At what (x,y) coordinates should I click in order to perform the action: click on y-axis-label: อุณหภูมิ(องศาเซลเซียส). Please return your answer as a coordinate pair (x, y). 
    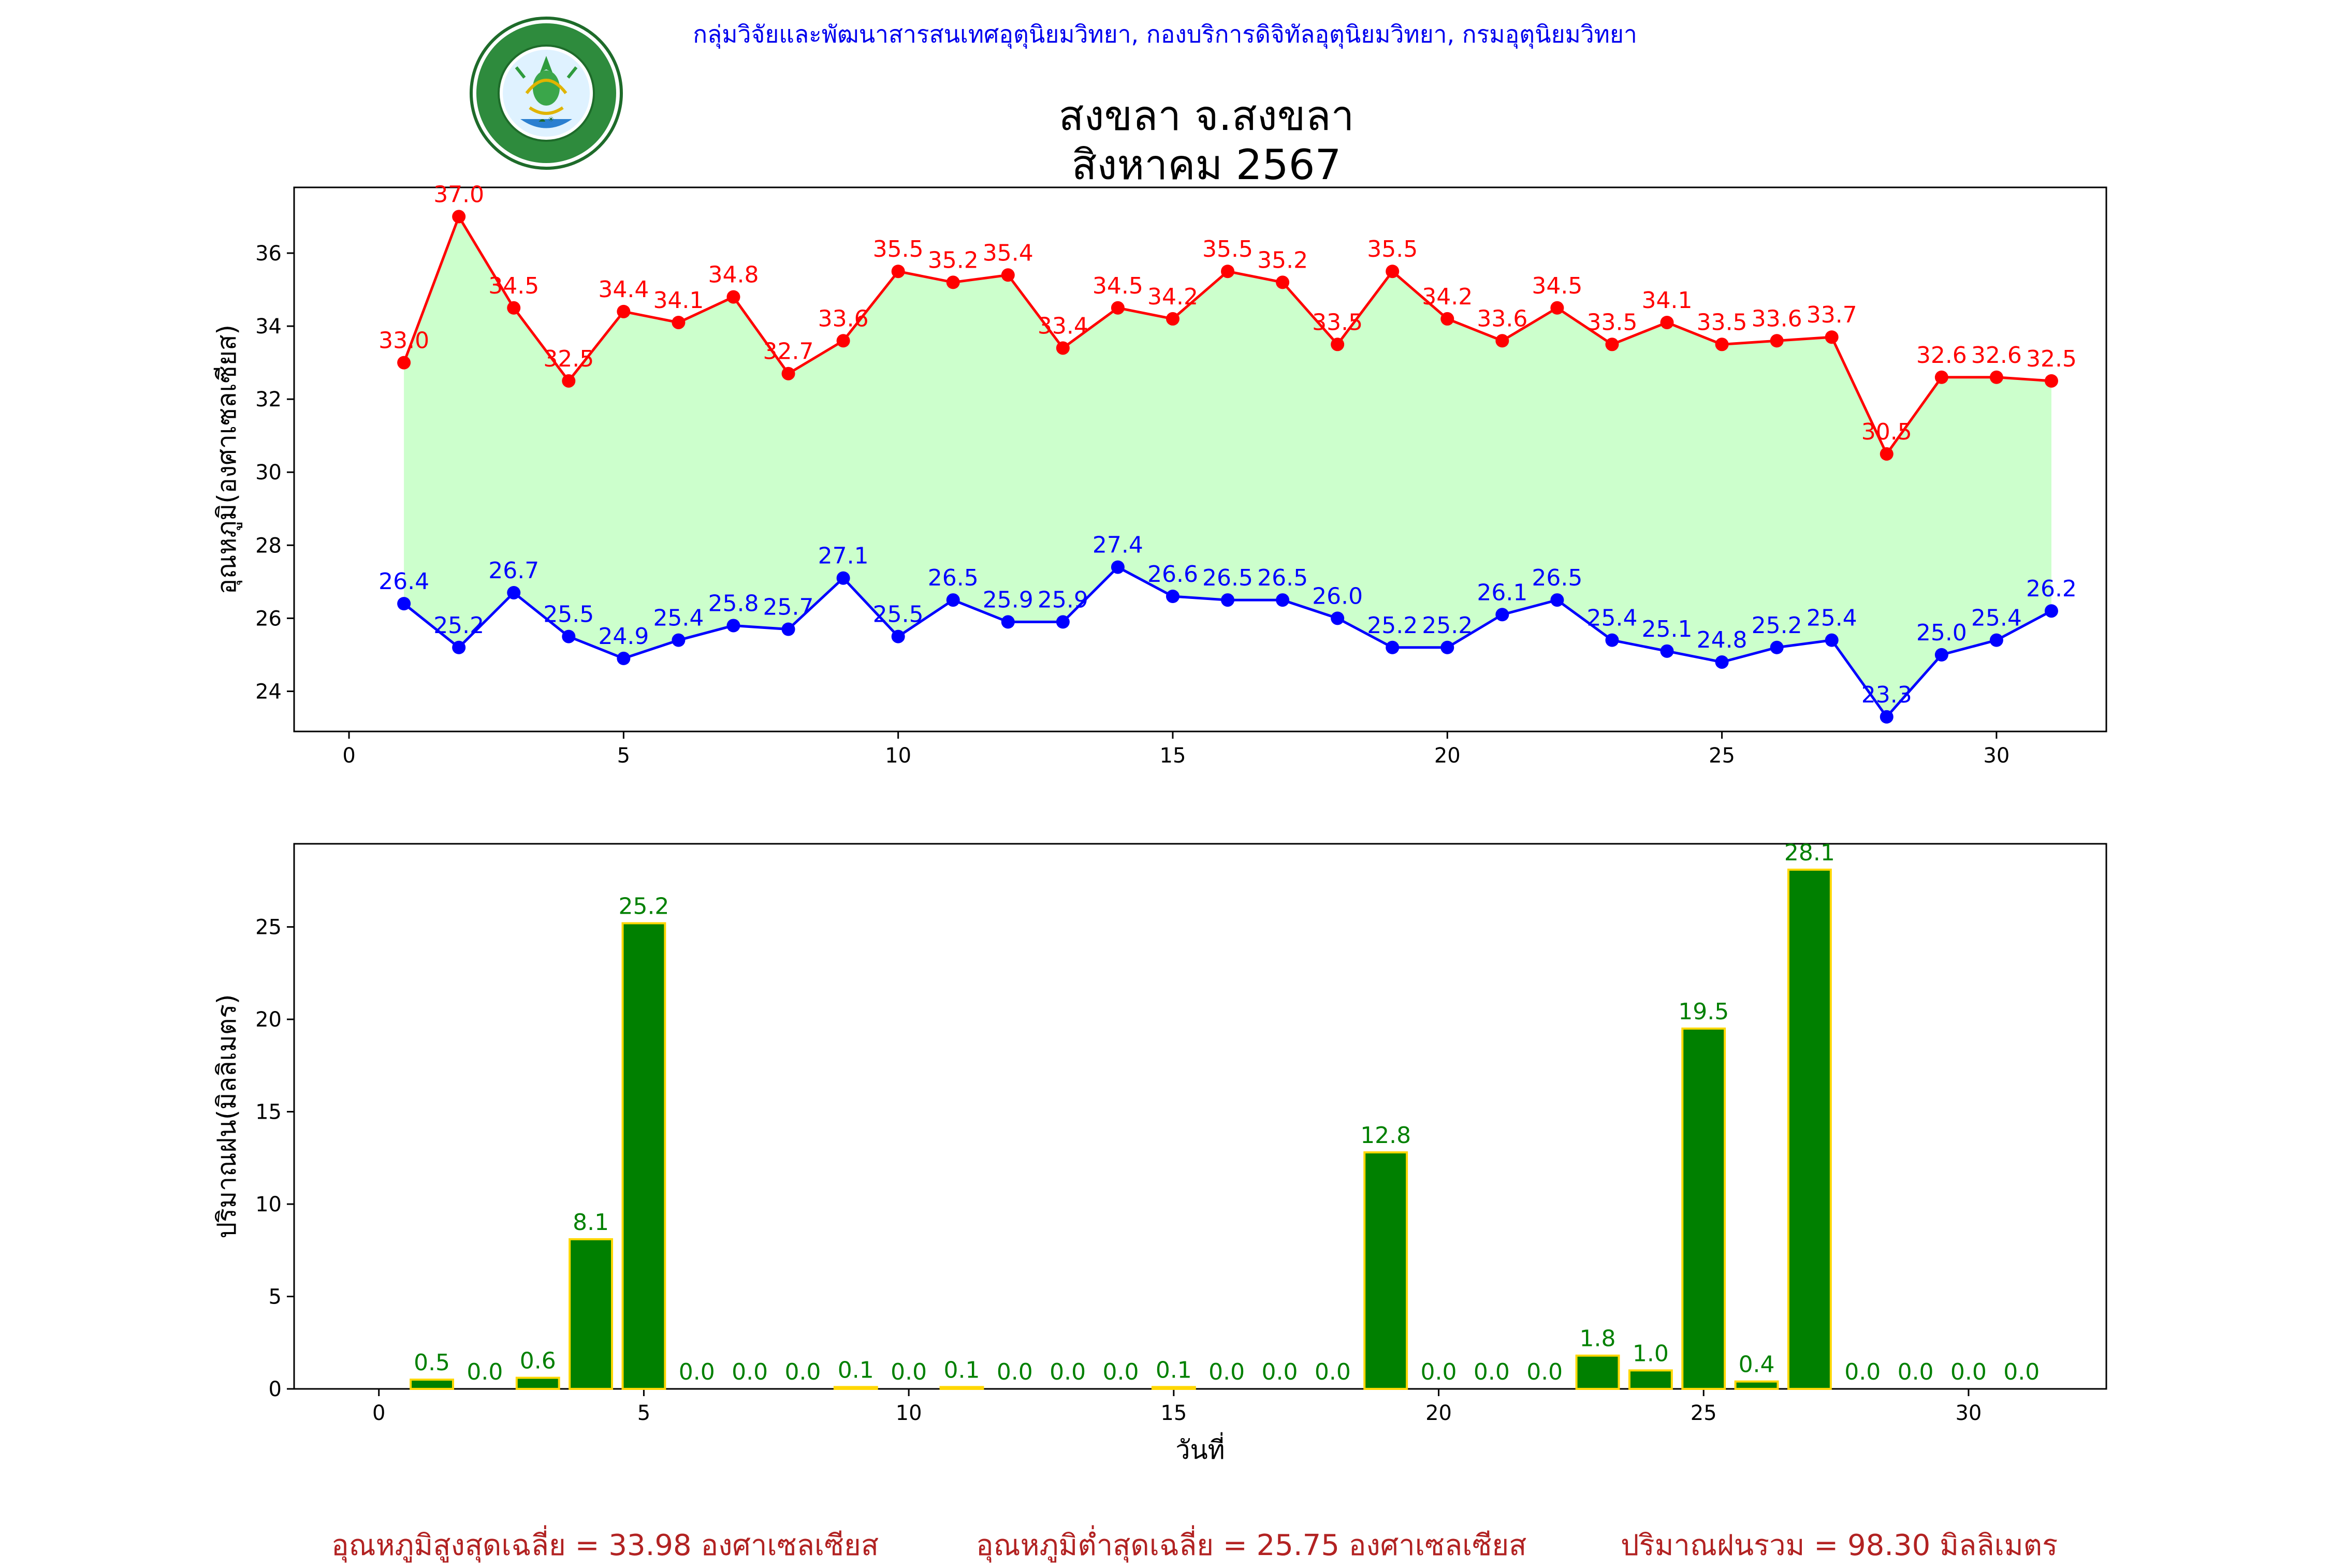
    Looking at the image, I should click on (227, 459).